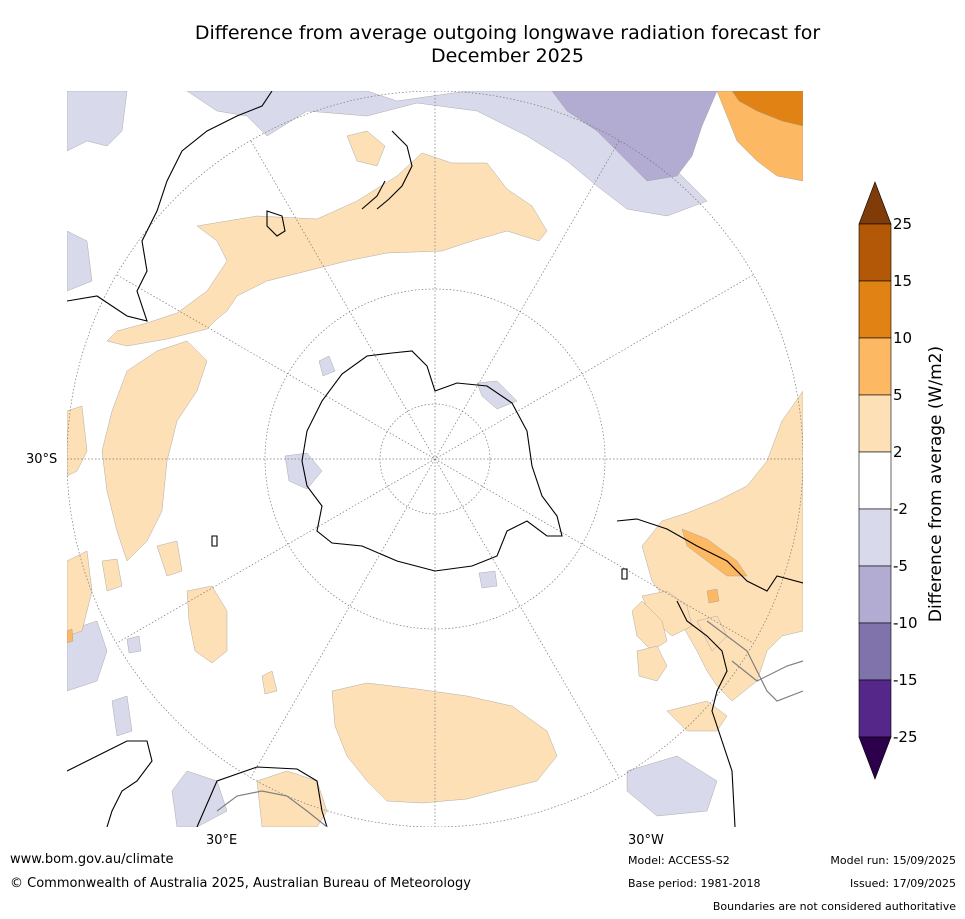 Image resolution: width=965 pixels, height=919 pixels. I want to click on colorbar-swatch-neutral, so click(875, 480).